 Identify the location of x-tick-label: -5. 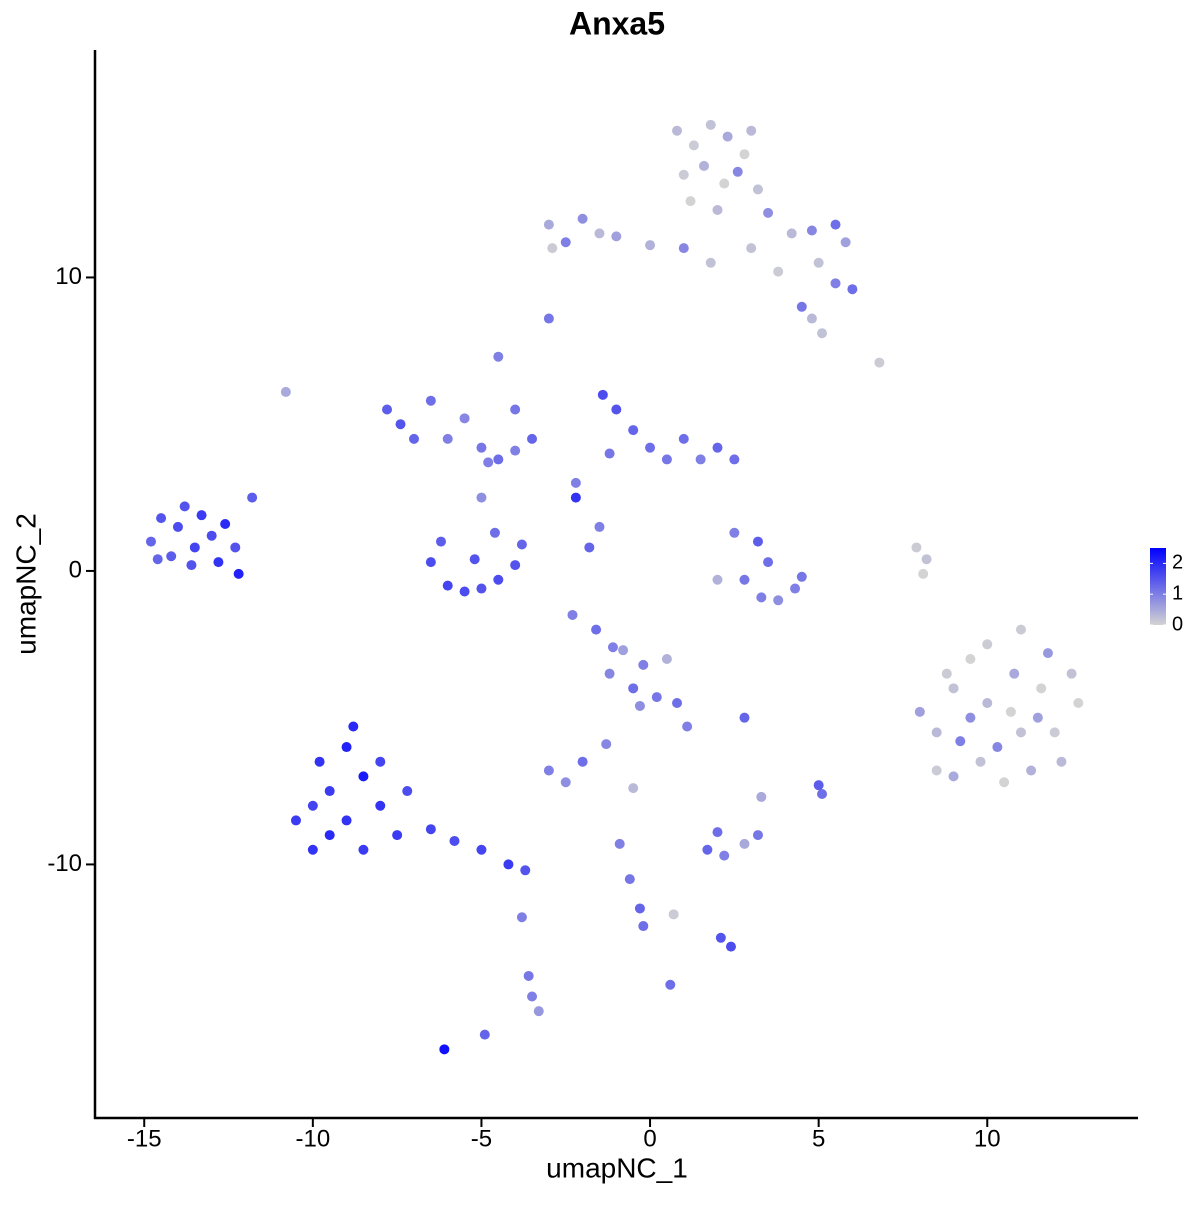
(481, 1138).